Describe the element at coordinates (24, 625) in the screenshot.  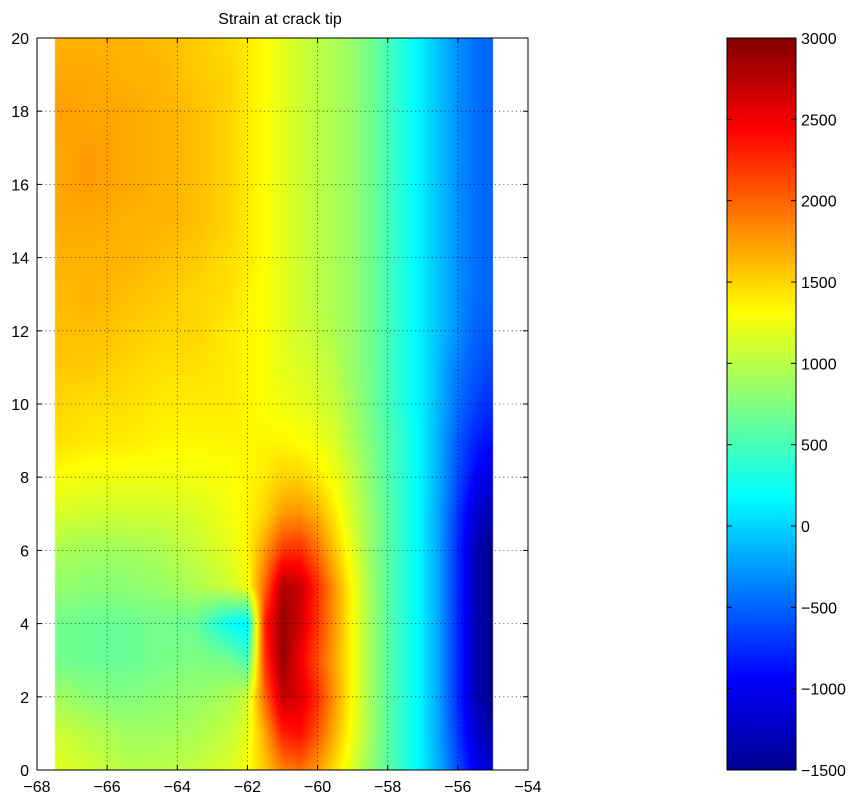
I see `y-tick-label: 4` at that location.